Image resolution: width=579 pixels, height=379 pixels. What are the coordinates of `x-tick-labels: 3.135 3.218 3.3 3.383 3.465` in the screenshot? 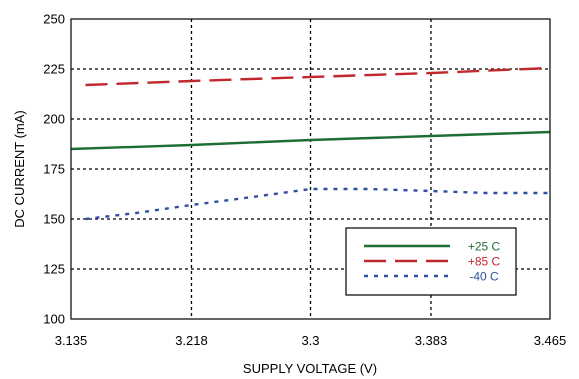 It's located at (311, 340).